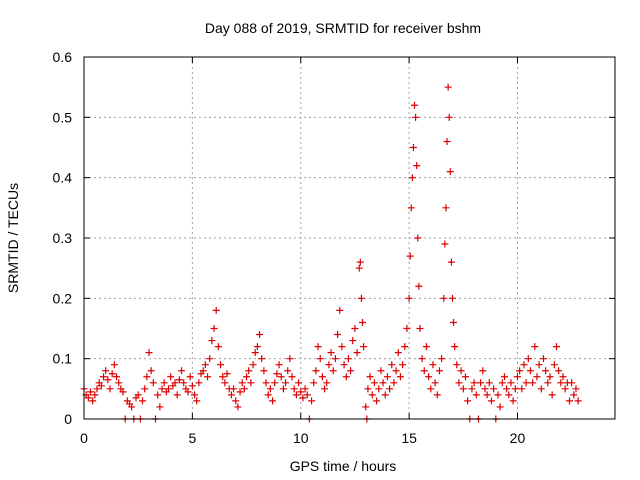  What do you see at coordinates (63, 117) in the screenshot?
I see `y-tick-label: 0.5` at bounding box center [63, 117].